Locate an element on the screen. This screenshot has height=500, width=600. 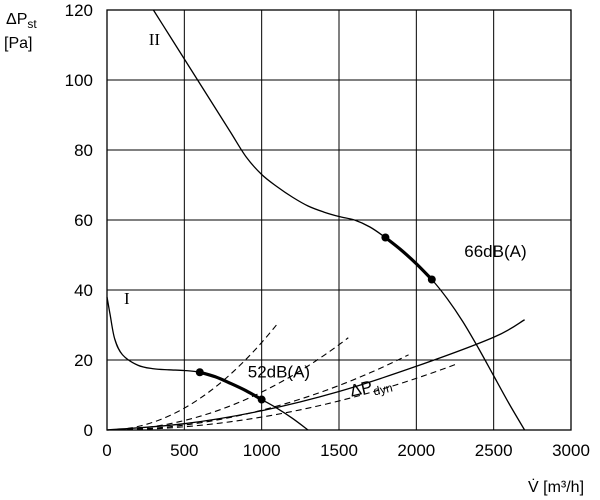
curve-label: I is located at coordinates (127, 298).